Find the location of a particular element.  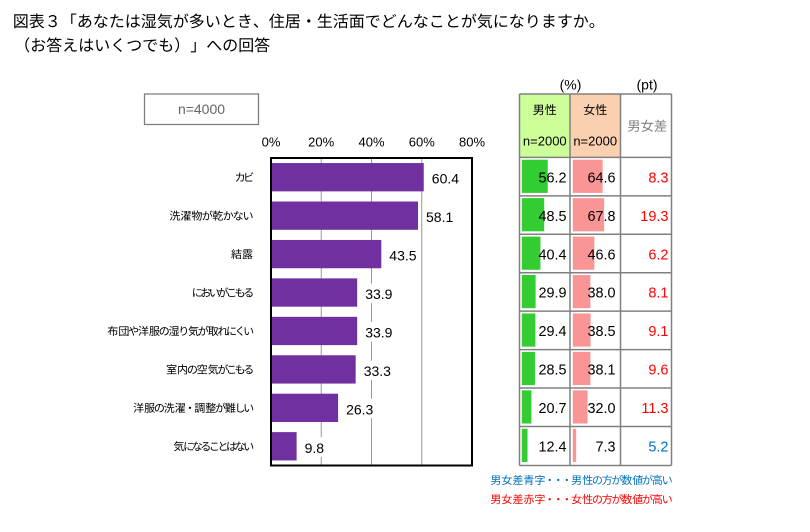

svg-text: 40% is located at coordinates (371, 142).